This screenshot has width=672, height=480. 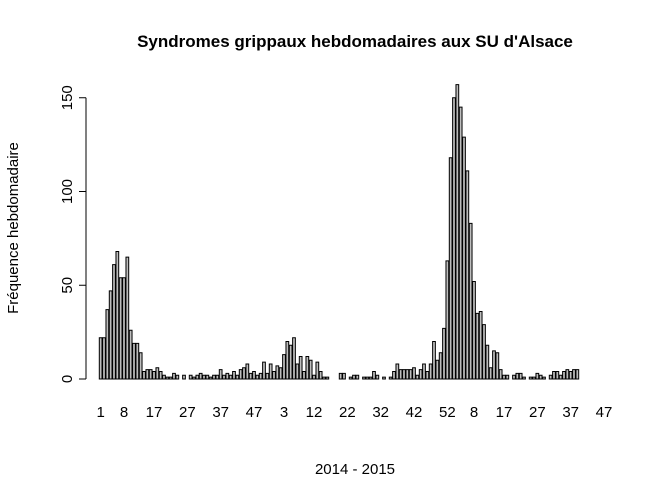 What do you see at coordinates (314, 412) in the screenshot?
I see `x-tick-label: 12` at bounding box center [314, 412].